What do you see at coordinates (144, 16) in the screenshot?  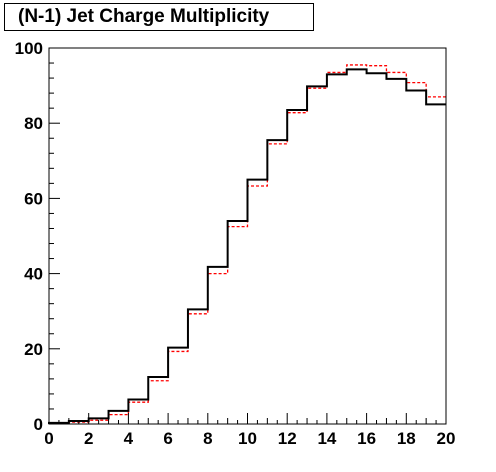 I see `chart-title: (N-1) Jet Charge Multiplicity` at bounding box center [144, 16].